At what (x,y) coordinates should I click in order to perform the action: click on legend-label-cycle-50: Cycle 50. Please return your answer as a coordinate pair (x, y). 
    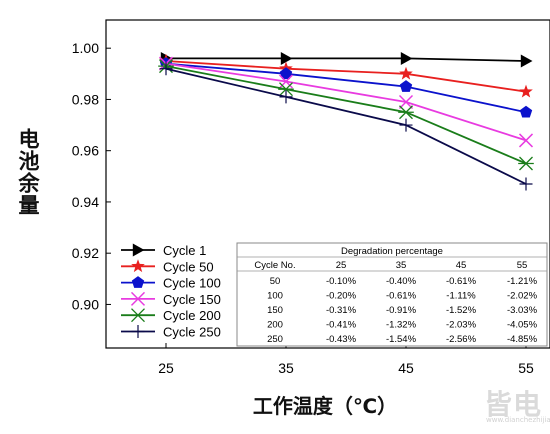
    Looking at the image, I should click on (188, 266).